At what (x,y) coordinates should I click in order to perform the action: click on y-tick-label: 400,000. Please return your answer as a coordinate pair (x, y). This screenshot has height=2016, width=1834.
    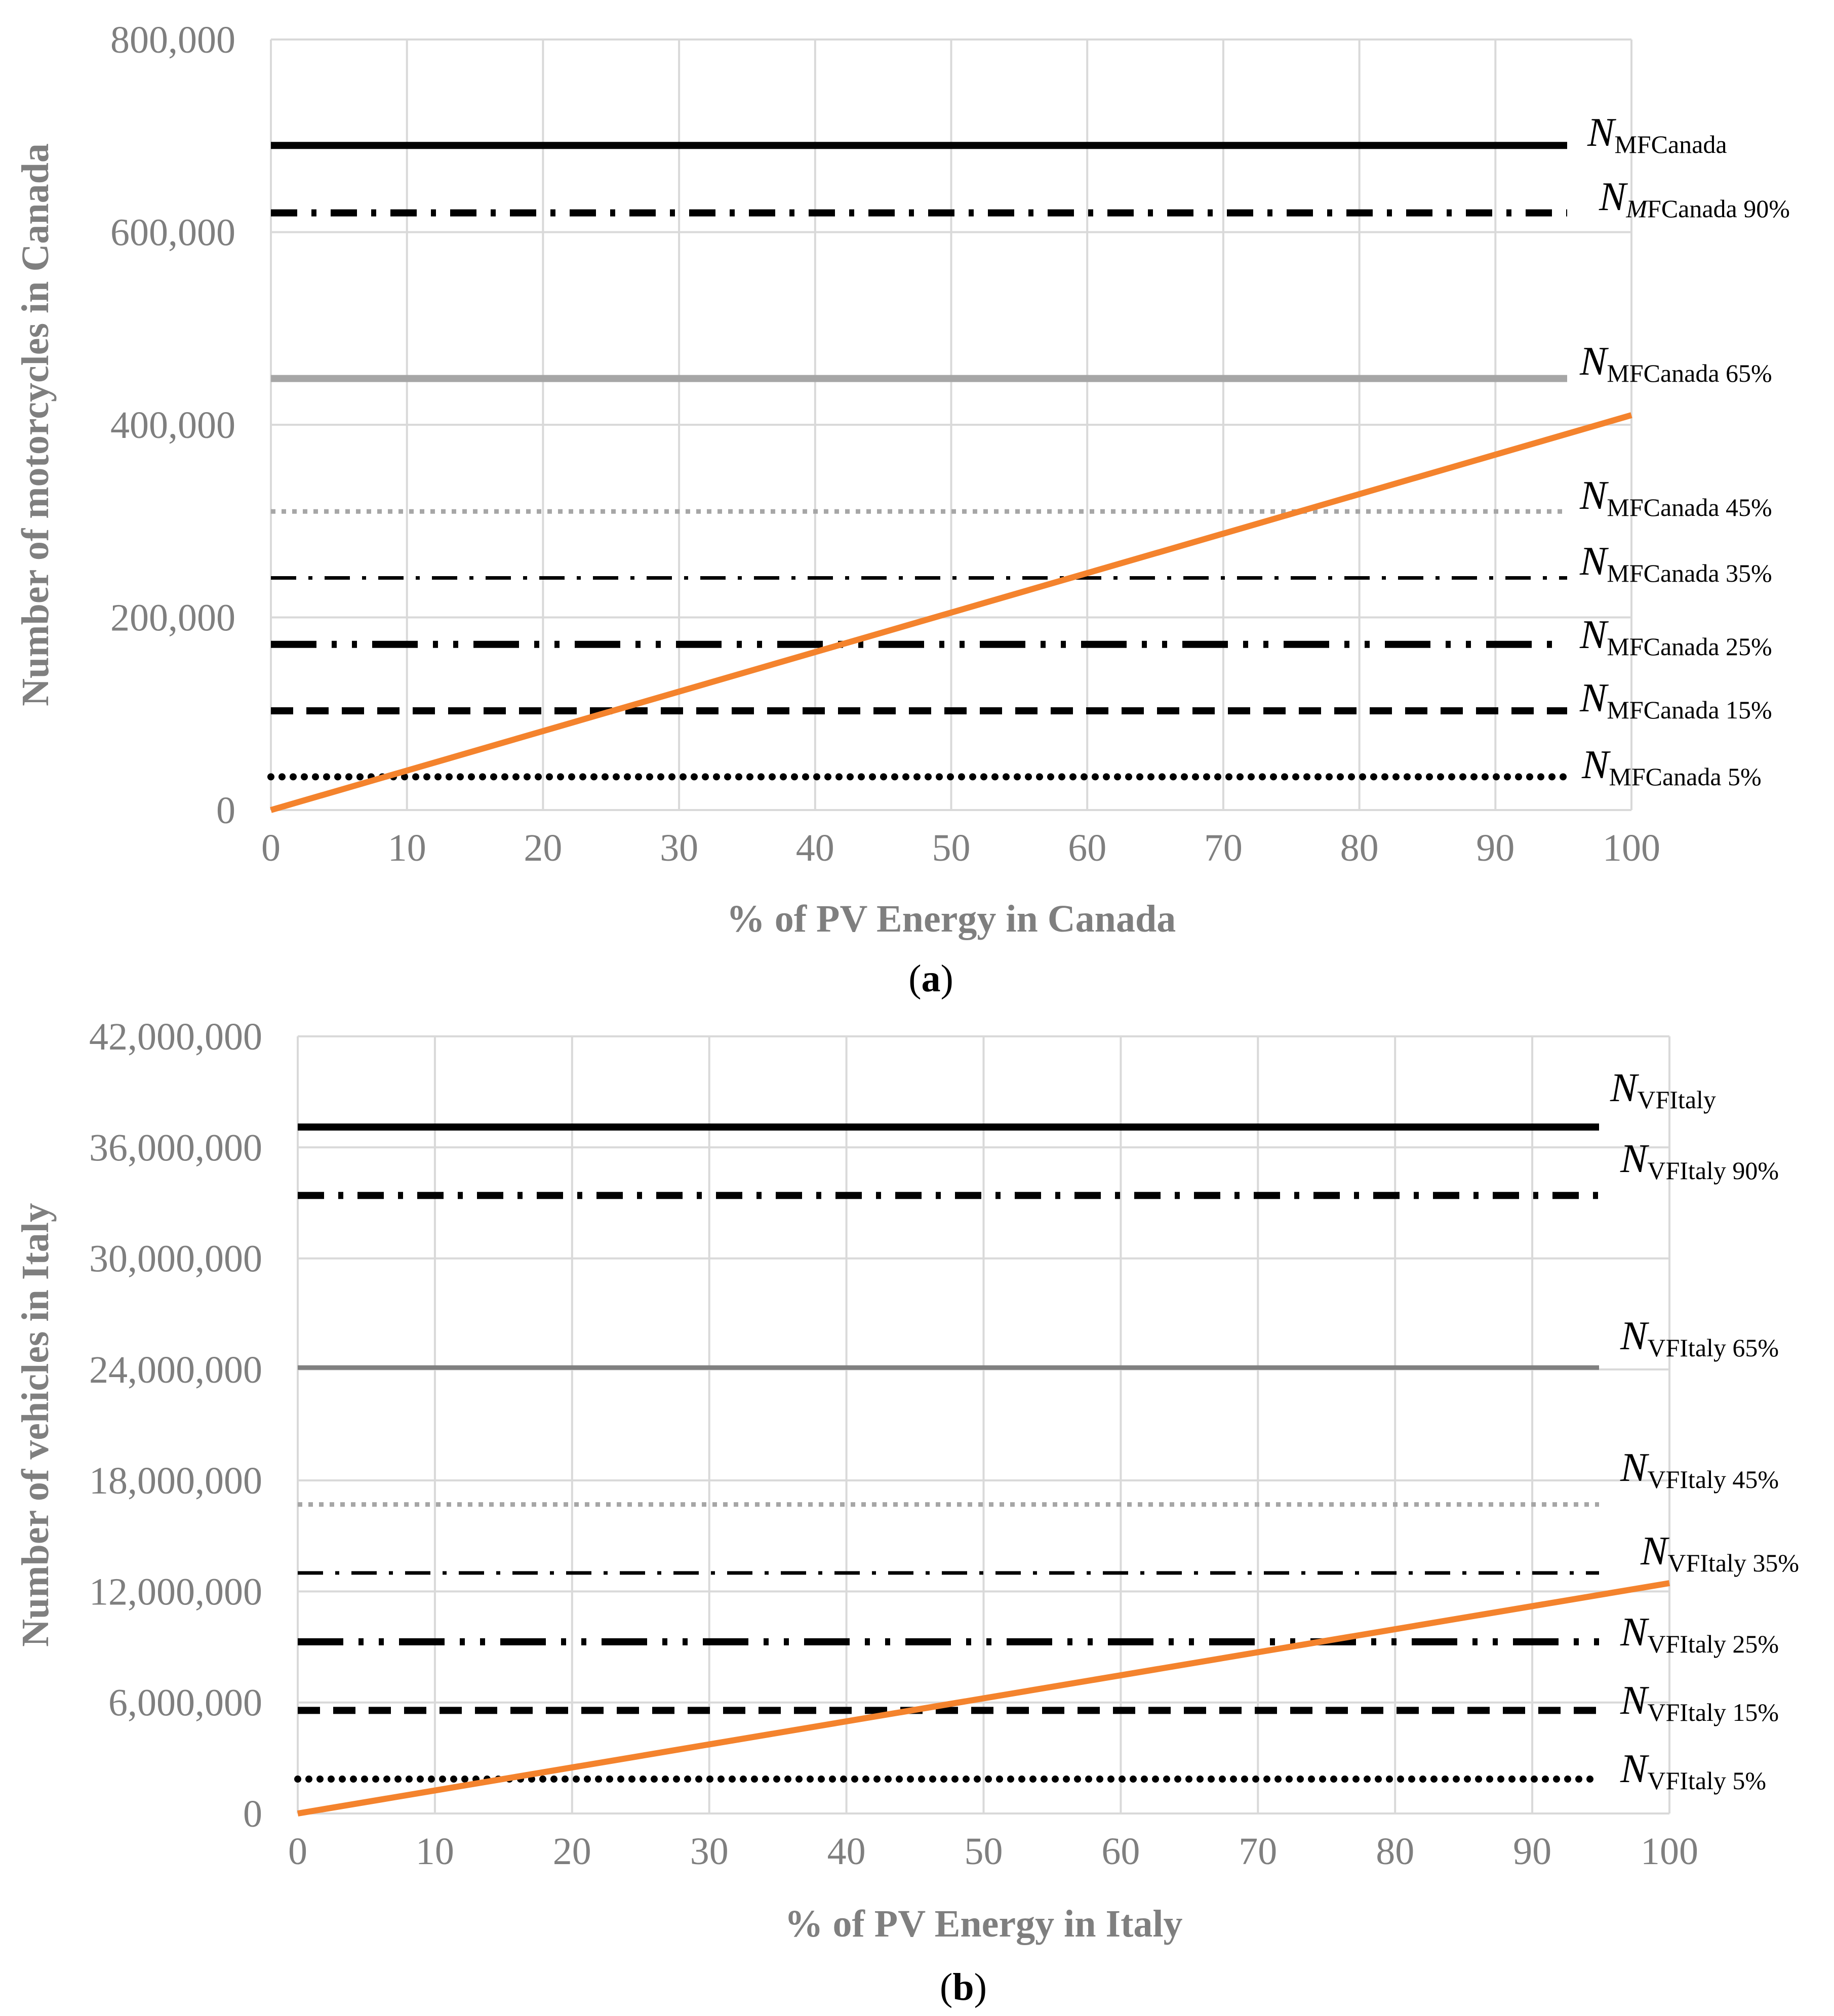
    Looking at the image, I should click on (172, 426).